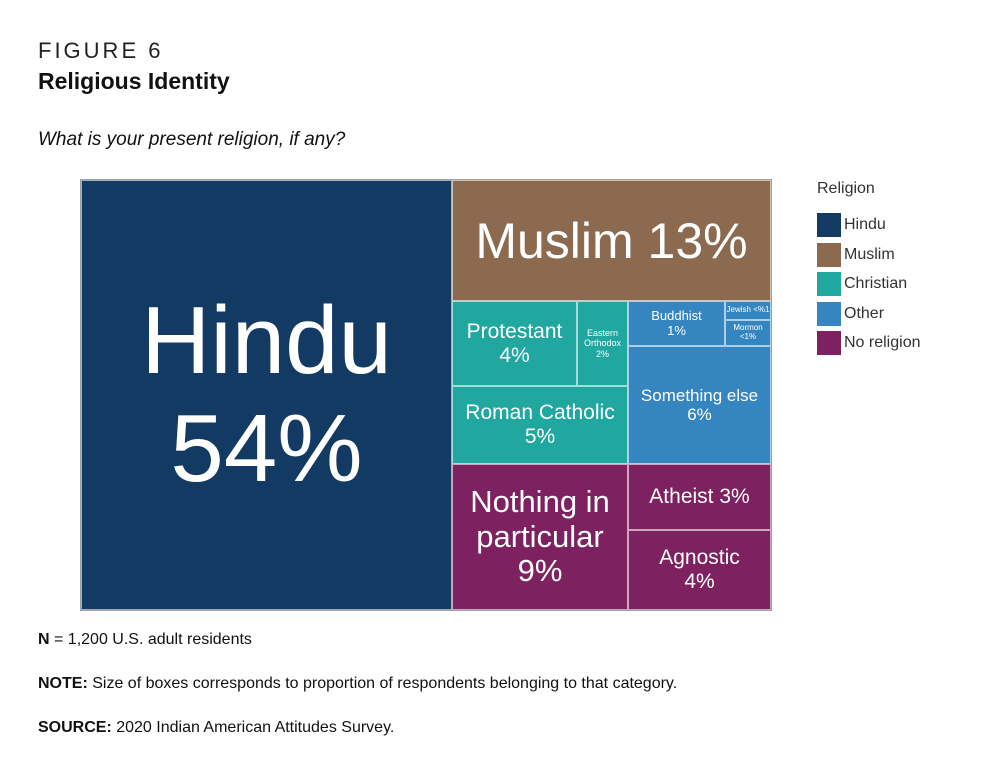 This screenshot has width=1000, height=765. I want to click on legend-swatch-christian, so click(829, 284).